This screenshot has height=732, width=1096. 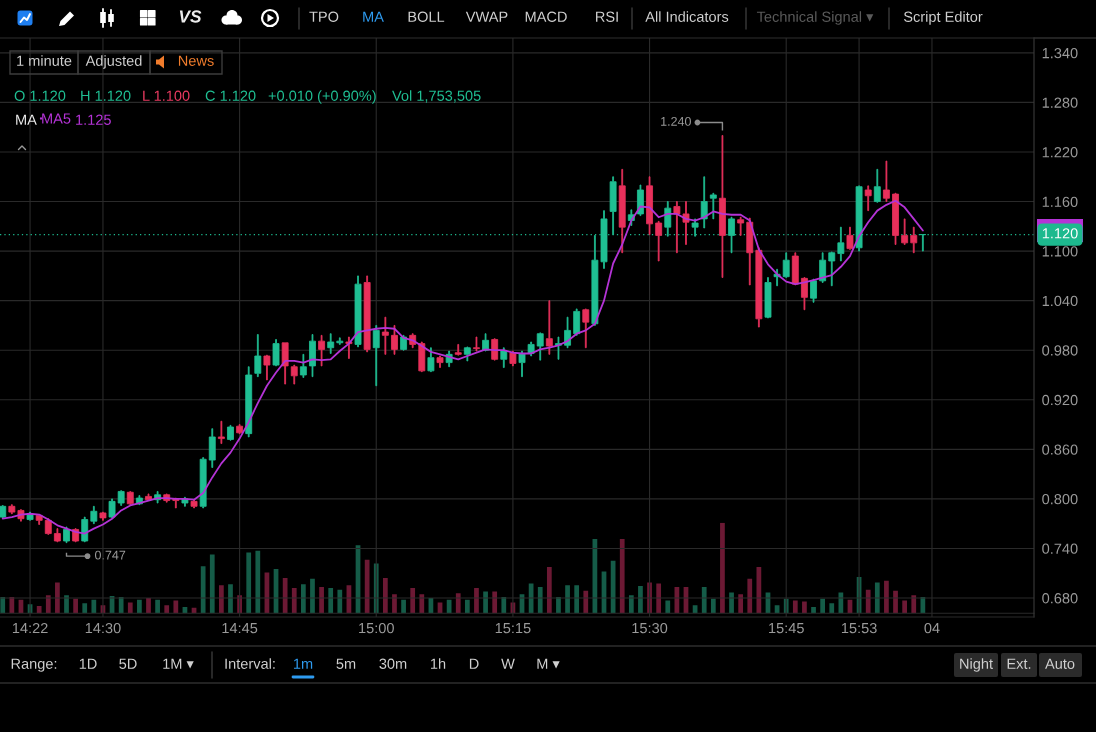 I want to click on annotation: Vol 1,753,505, so click(x=436, y=96).